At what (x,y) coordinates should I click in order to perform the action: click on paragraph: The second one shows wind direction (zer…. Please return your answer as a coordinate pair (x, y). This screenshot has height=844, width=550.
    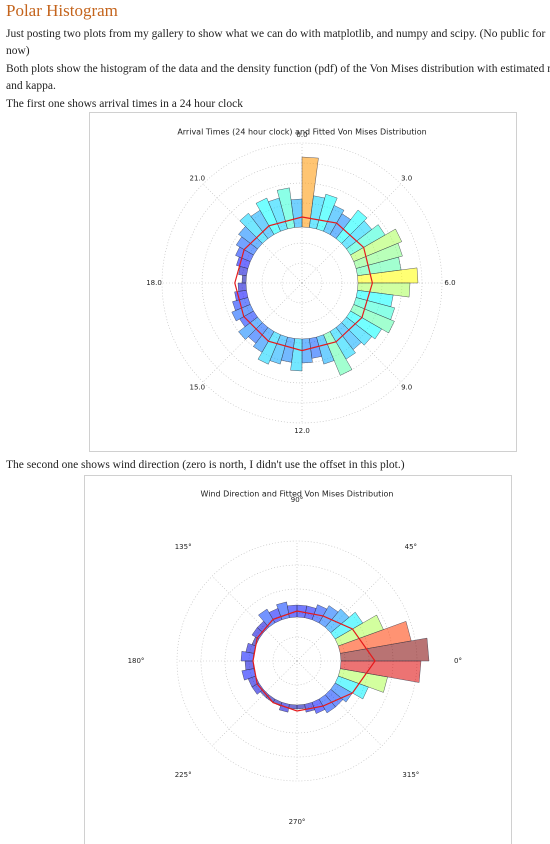
    Looking at the image, I should click on (205, 465).